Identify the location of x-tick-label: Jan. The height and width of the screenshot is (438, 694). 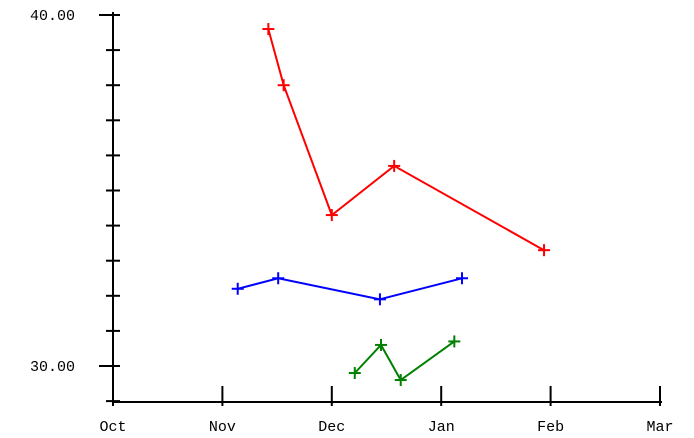
(441, 427).